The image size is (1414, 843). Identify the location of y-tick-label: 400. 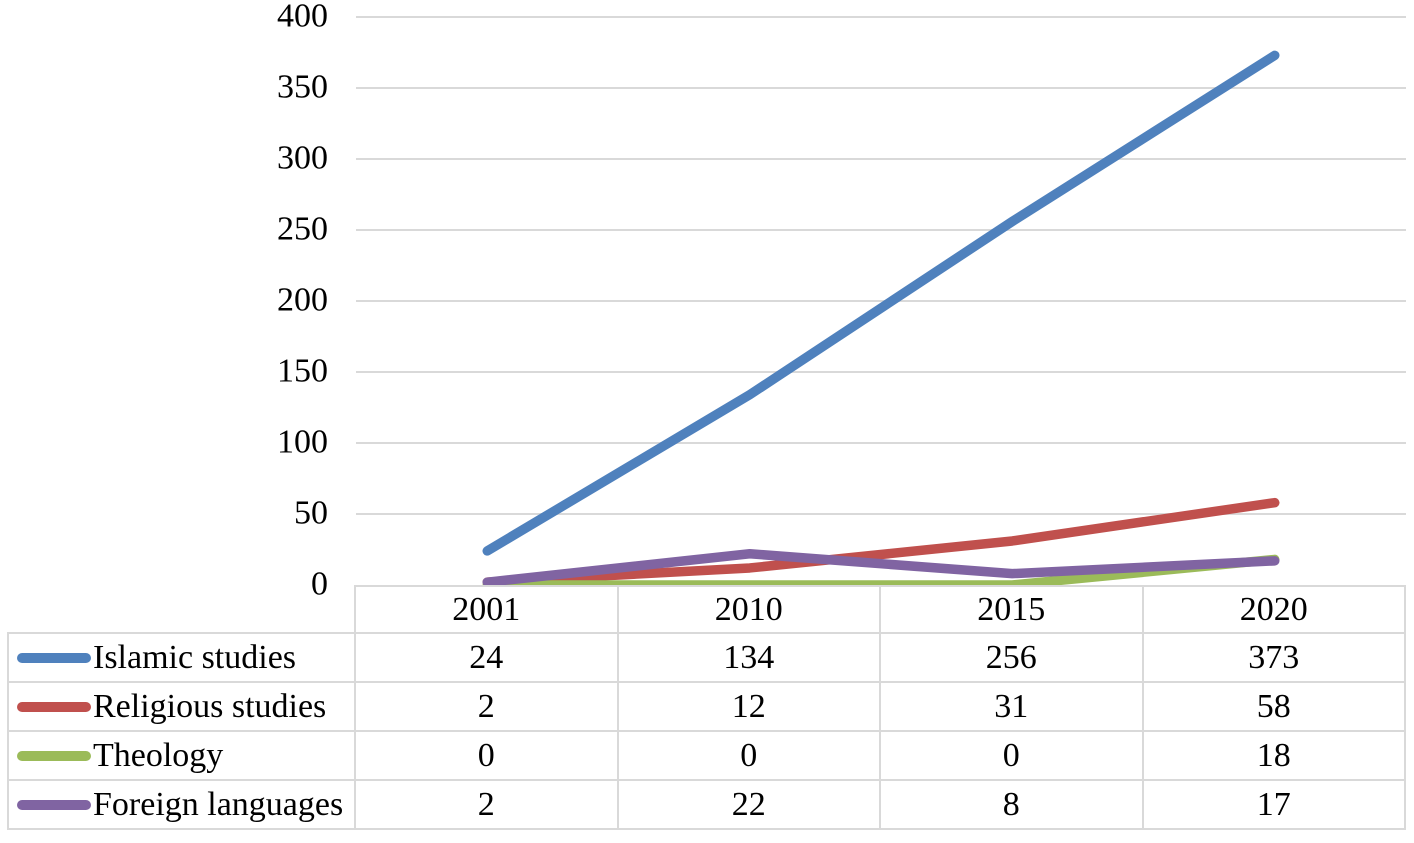
(302, 17).